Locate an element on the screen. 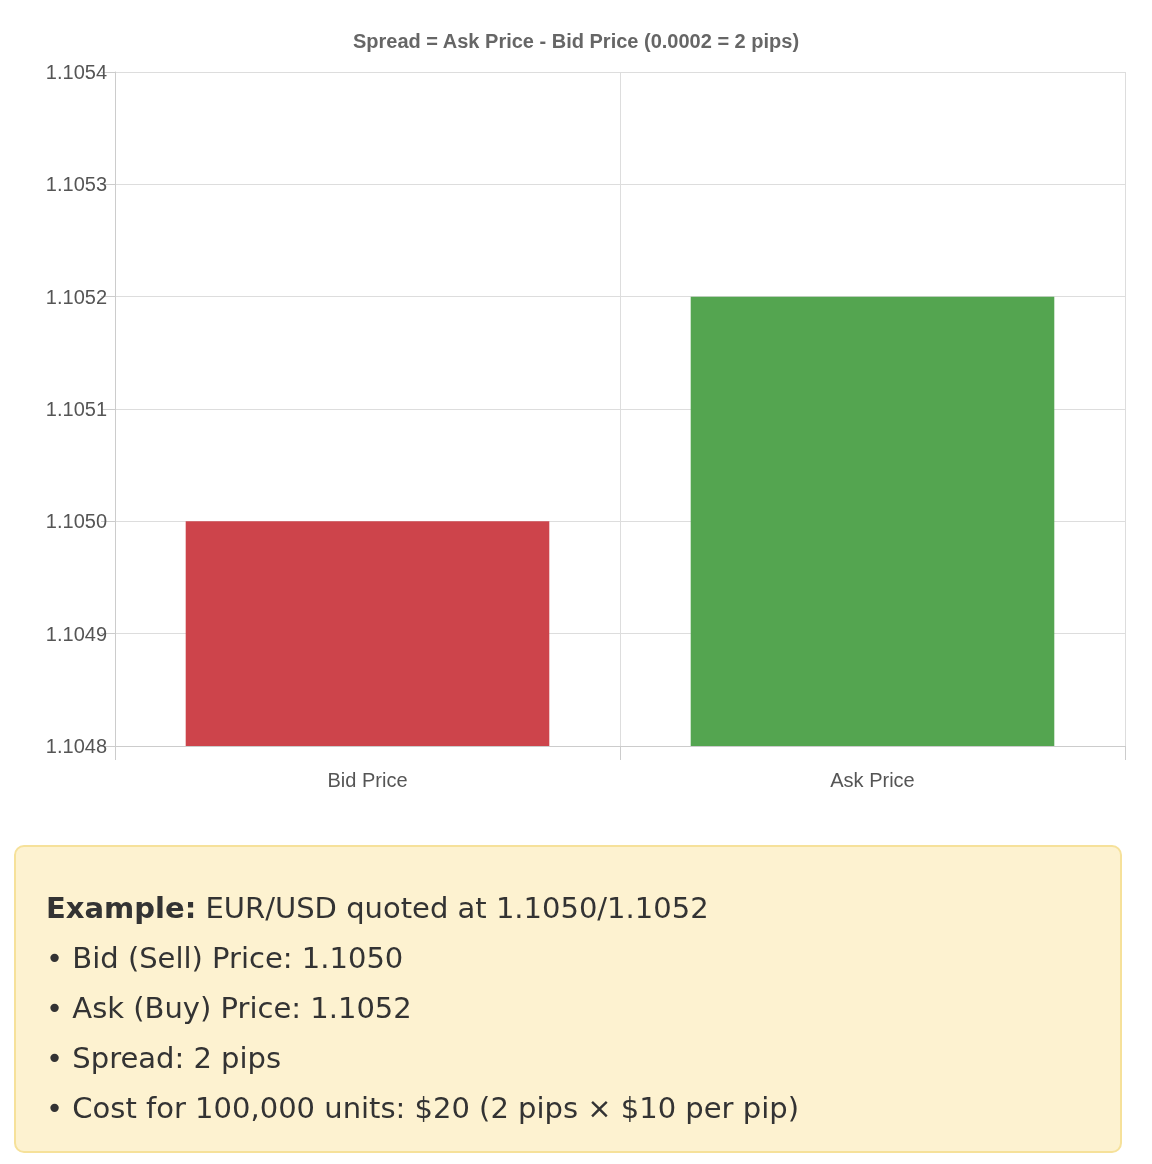 The width and height of the screenshot is (1152, 1164). text: • Spread: 2 pips is located at coordinates (164, 1058).